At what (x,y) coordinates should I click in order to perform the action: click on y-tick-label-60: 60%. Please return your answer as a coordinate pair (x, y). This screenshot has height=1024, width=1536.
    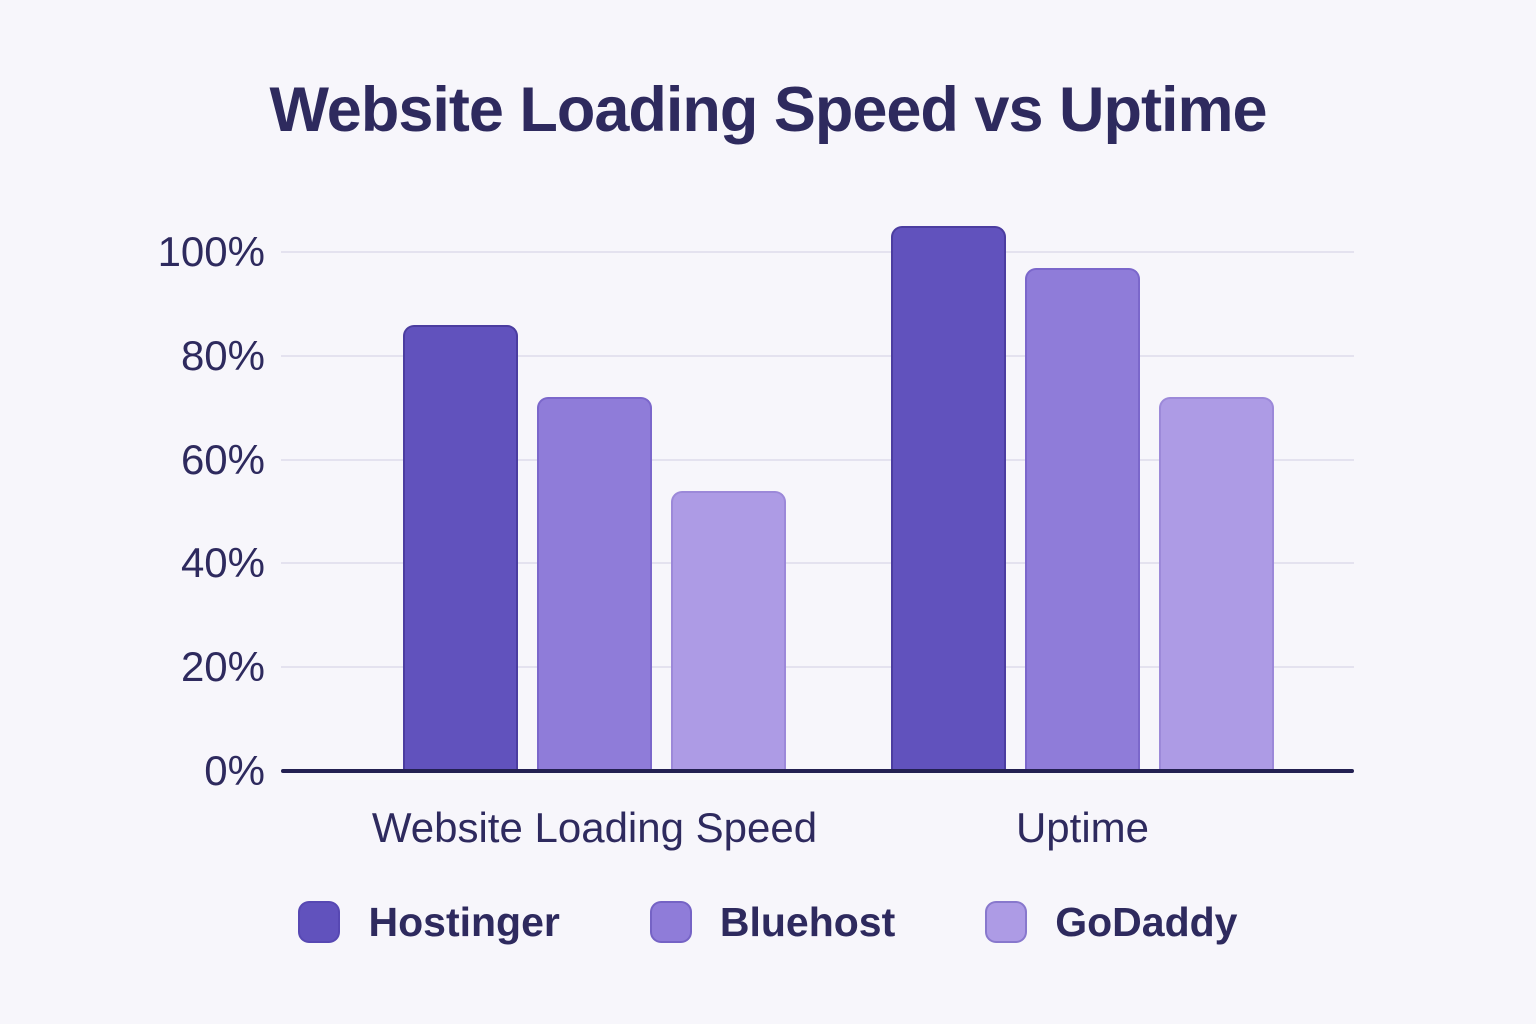
    Looking at the image, I should click on (222, 459).